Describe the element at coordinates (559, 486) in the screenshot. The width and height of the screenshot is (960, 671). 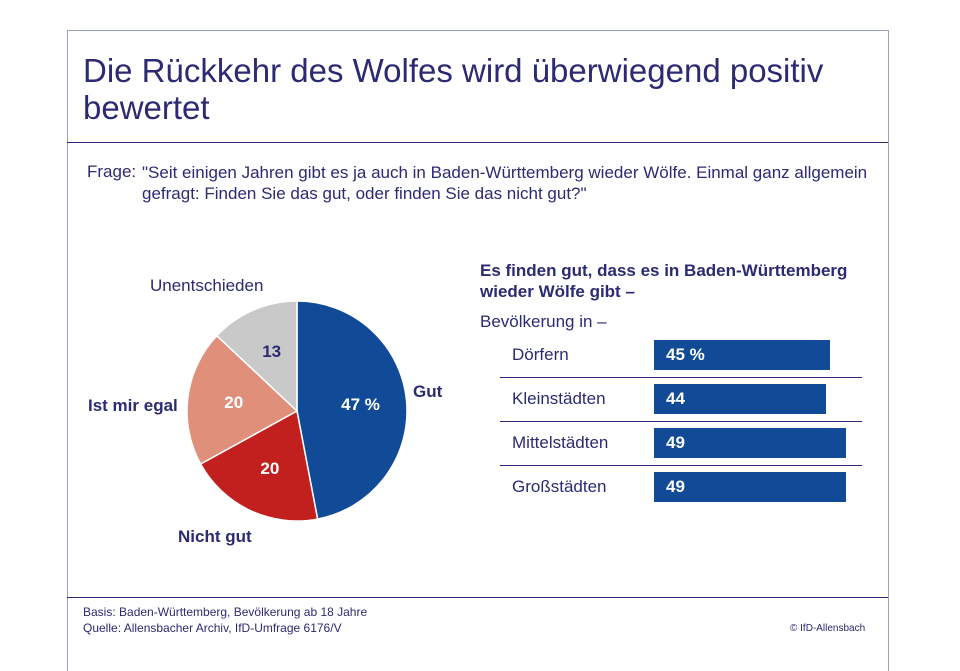
I see `bar-category-label: Großstädten` at that location.